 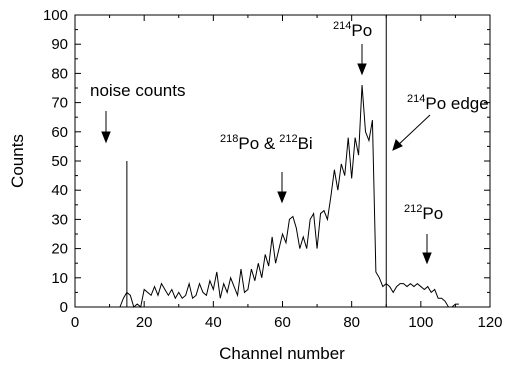 I want to click on y-tick-label: 0, so click(x=64, y=307).